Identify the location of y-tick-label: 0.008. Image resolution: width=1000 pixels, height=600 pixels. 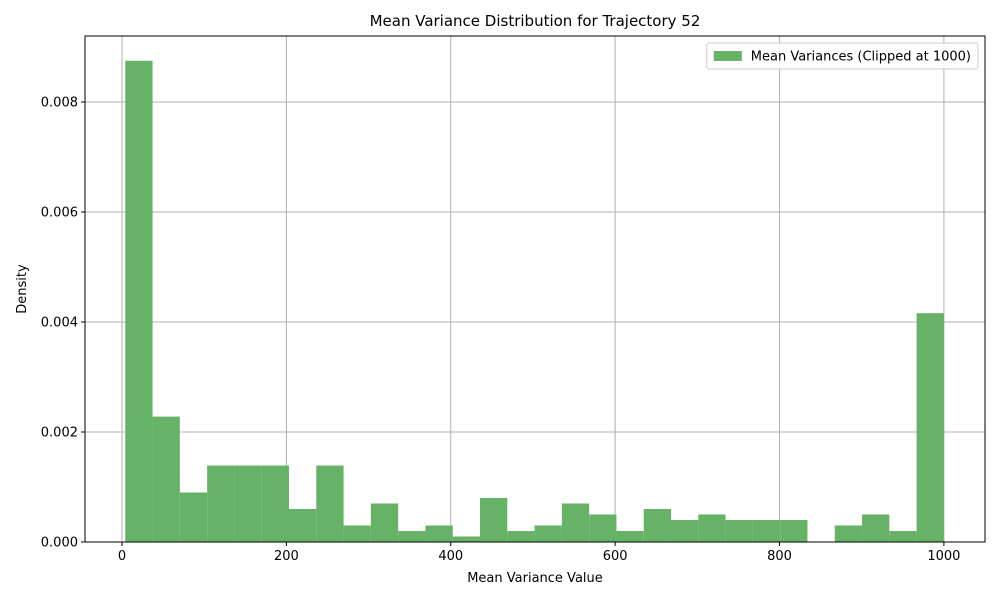
(59, 103).